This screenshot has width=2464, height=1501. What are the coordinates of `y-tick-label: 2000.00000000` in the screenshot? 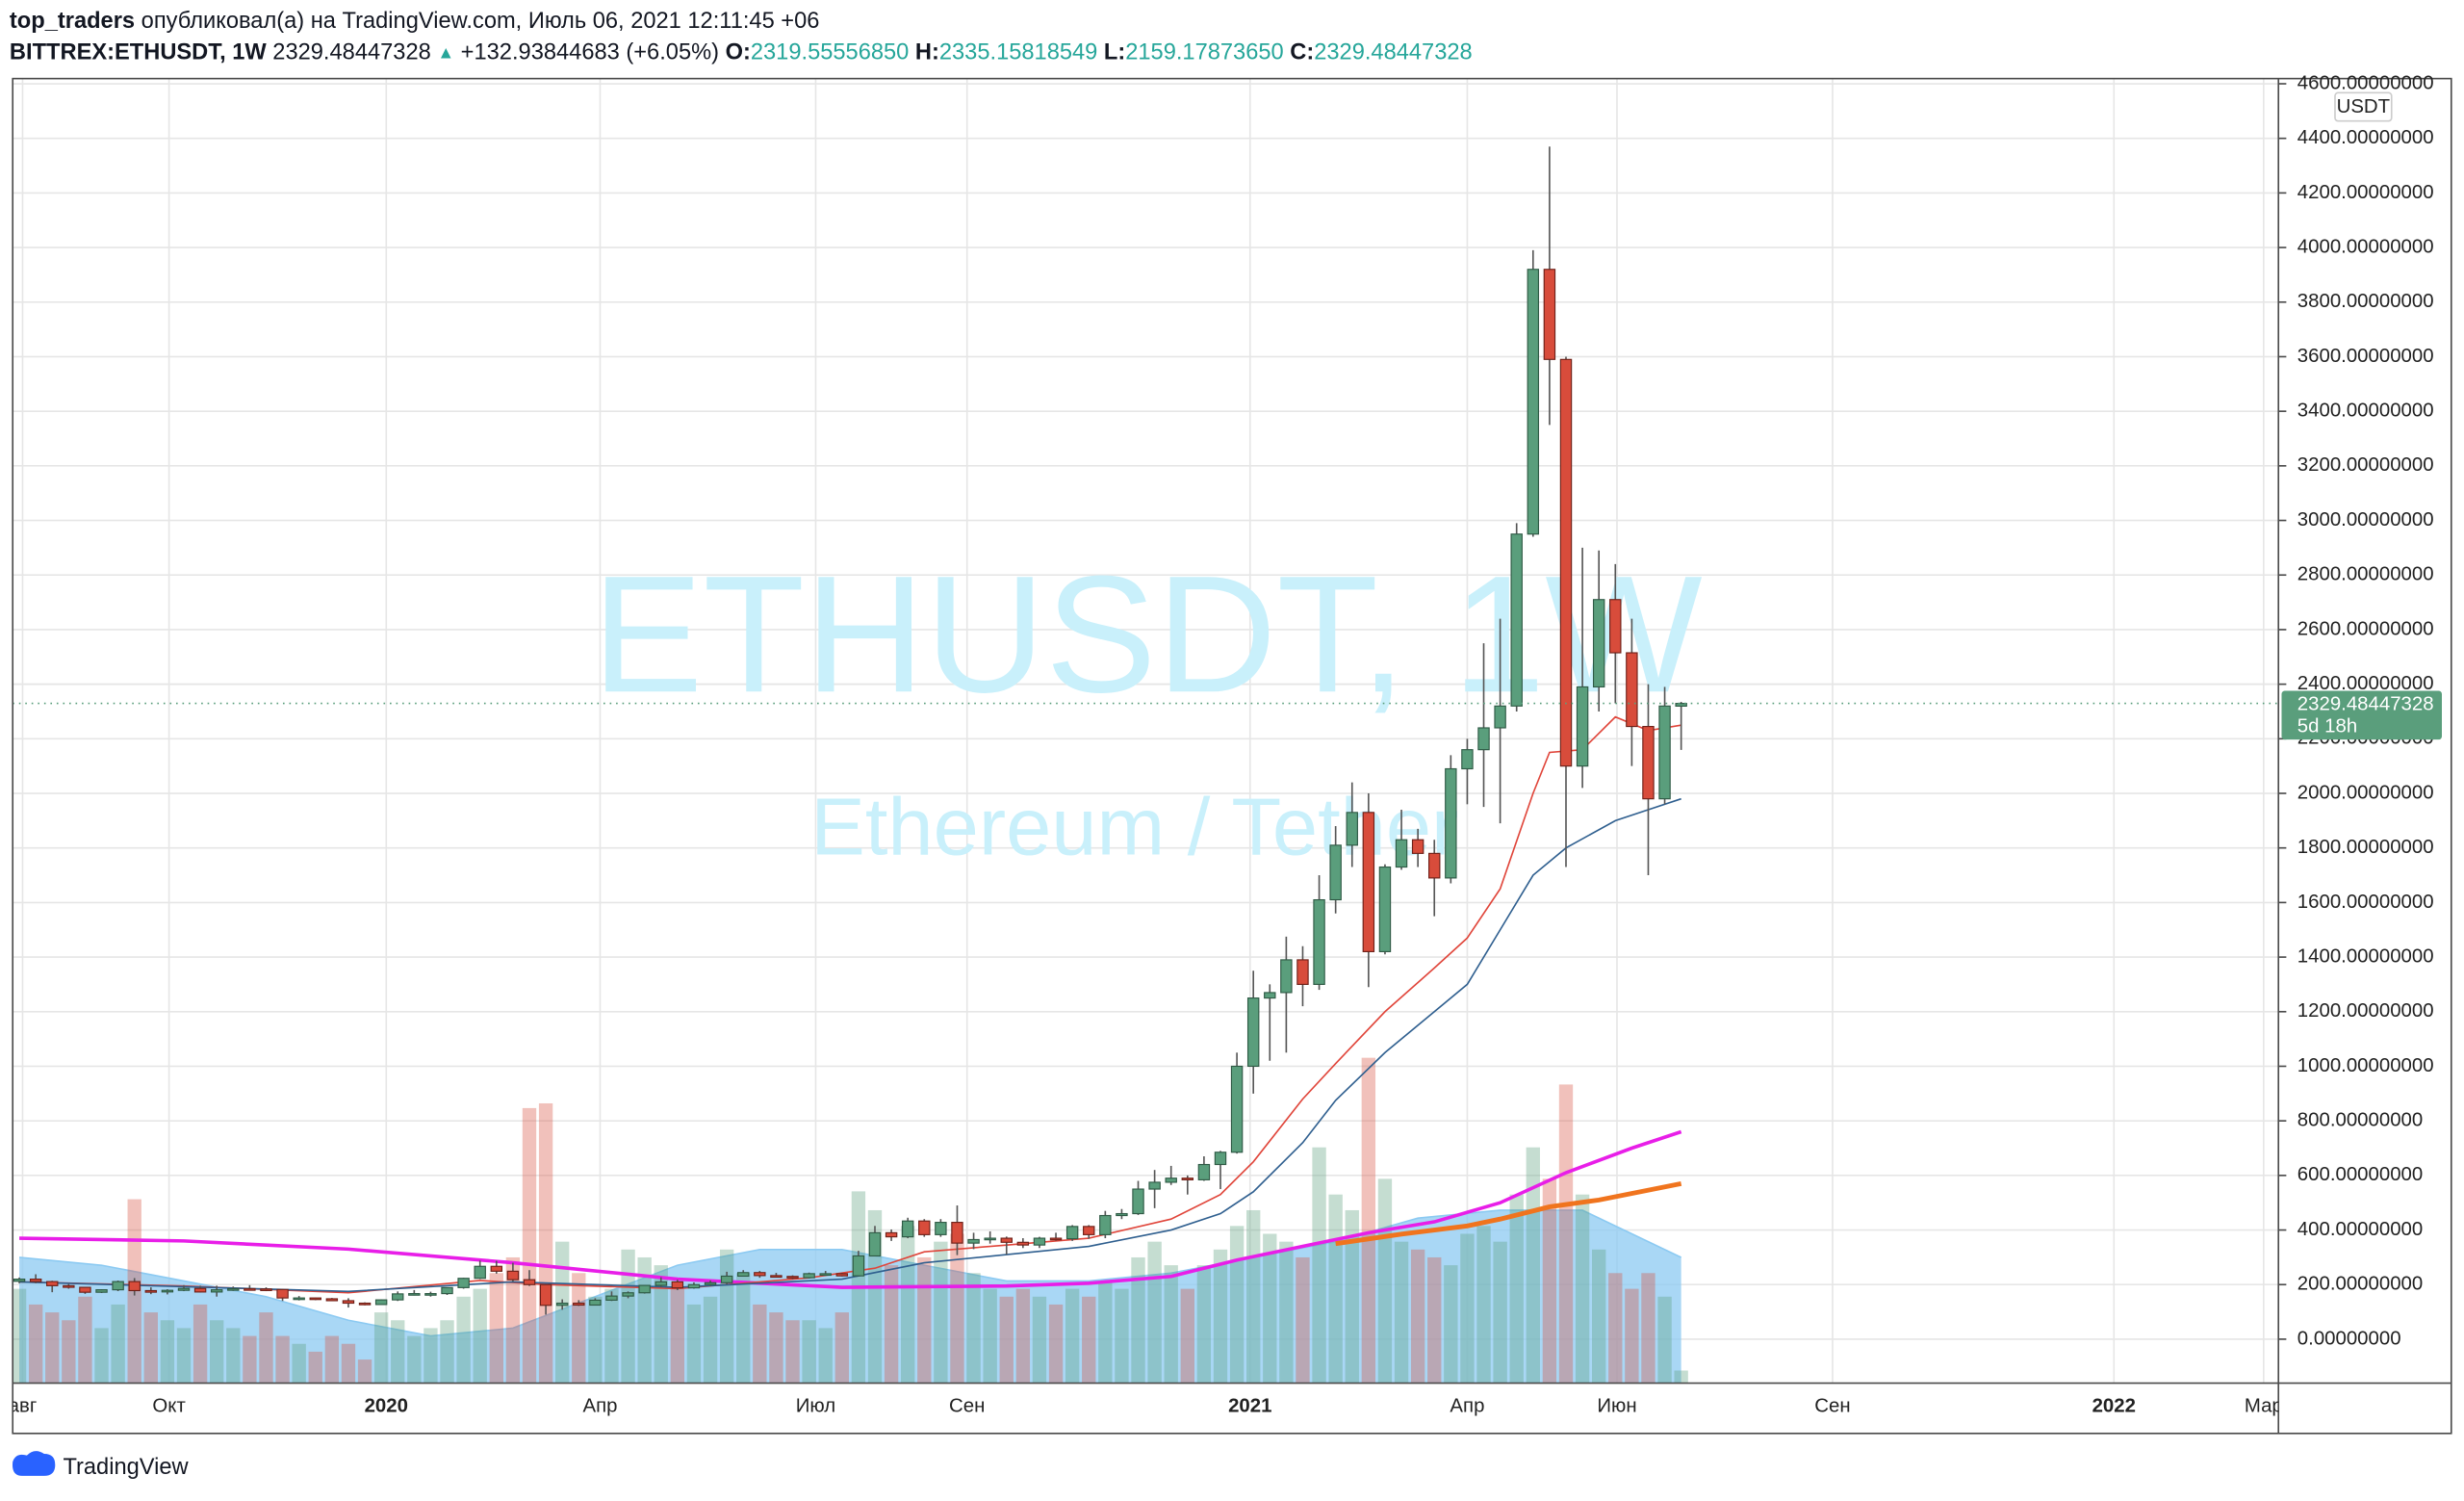 It's located at (2365, 793).